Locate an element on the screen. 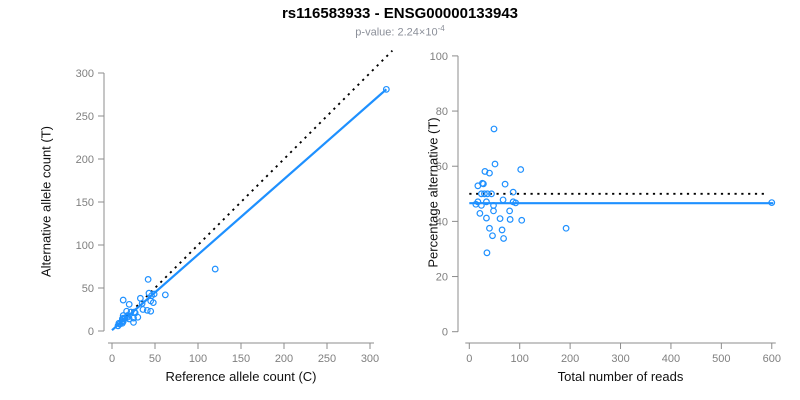 This screenshot has height=400, width=800. x-tick-label: 400 is located at coordinates (671, 359).